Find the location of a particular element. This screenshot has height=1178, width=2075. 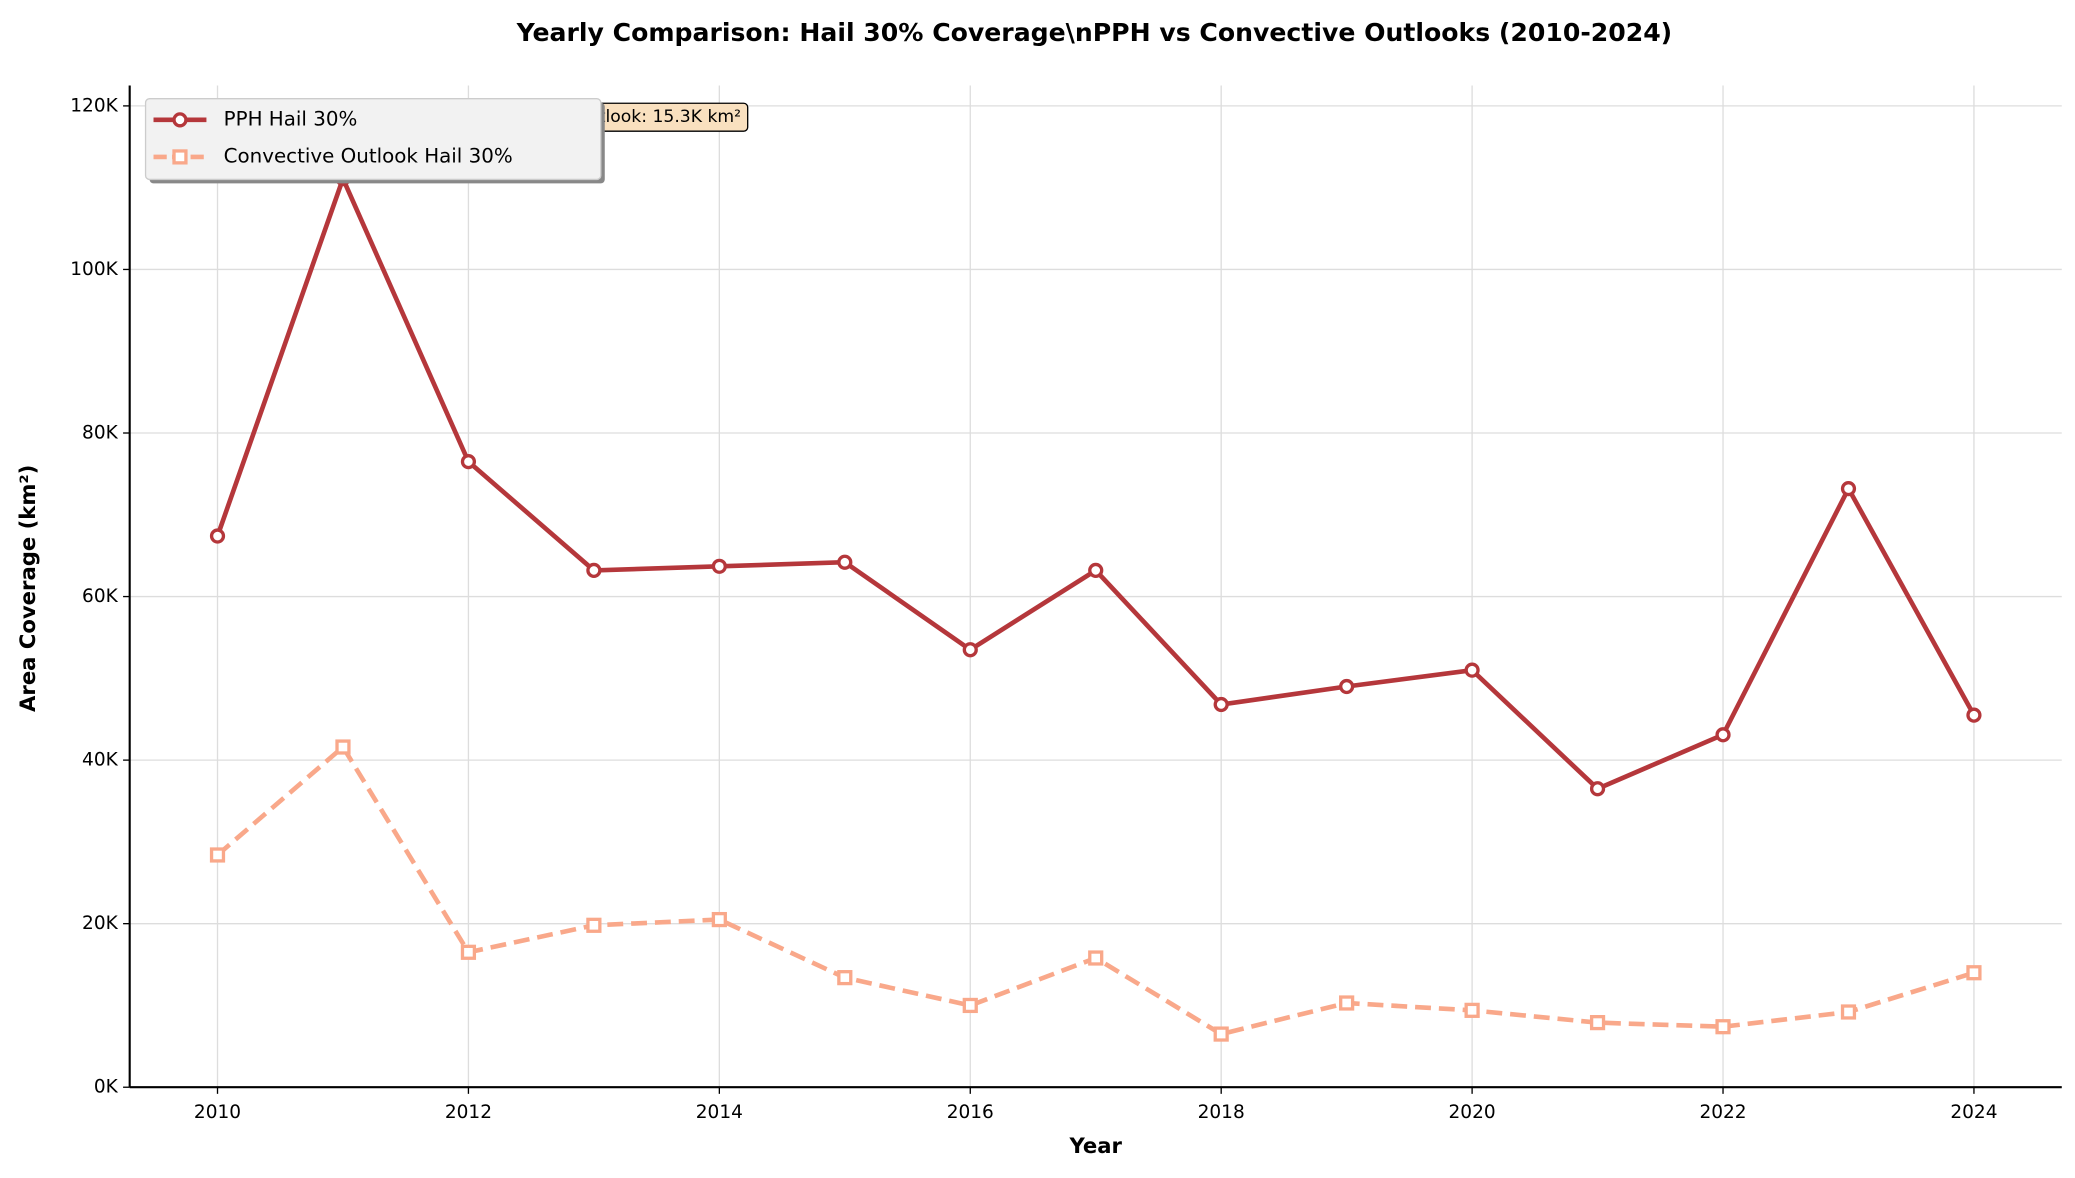

x-tick-label: 2016 is located at coordinates (970, 1112).